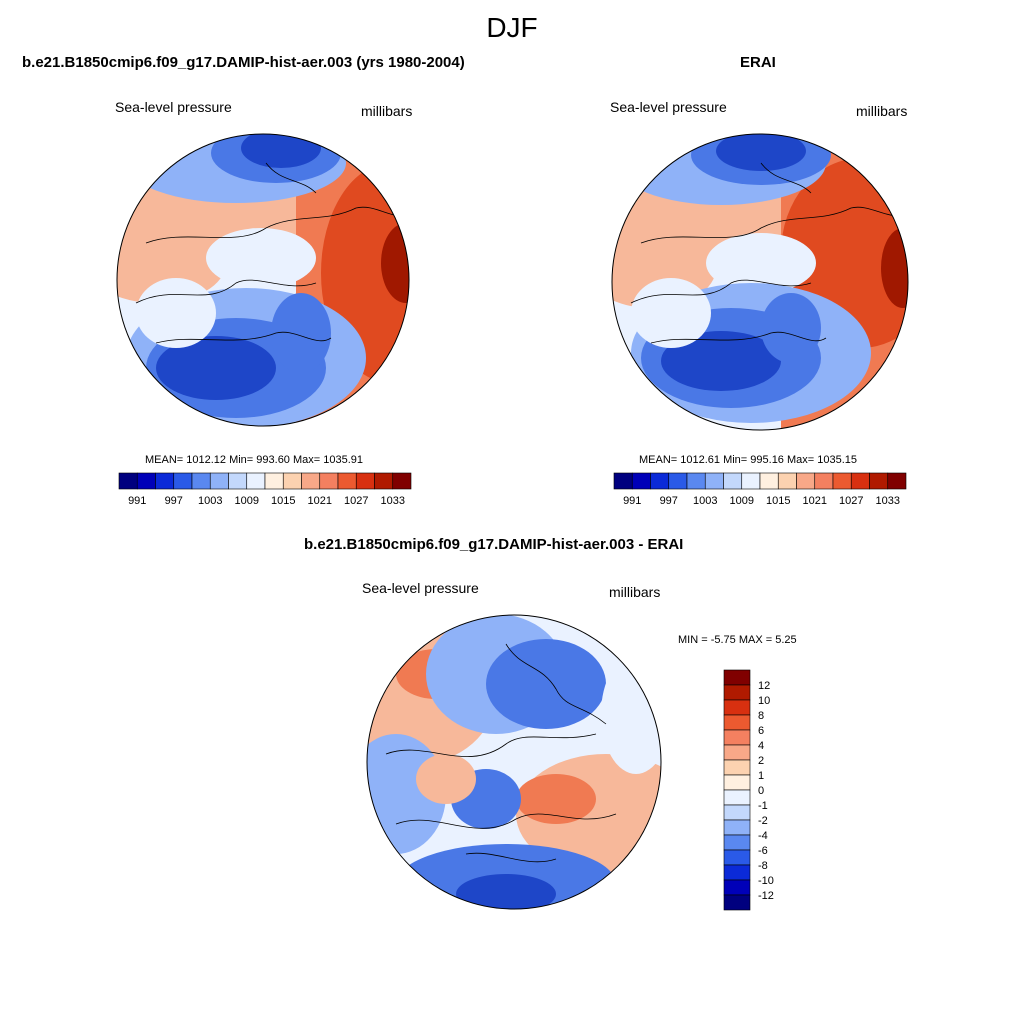 This screenshot has width=1024, height=1024. I want to click on panel-2-stats: MEAN= 1012.61 Min= 995.16 Max= 1035.15, so click(748, 460).